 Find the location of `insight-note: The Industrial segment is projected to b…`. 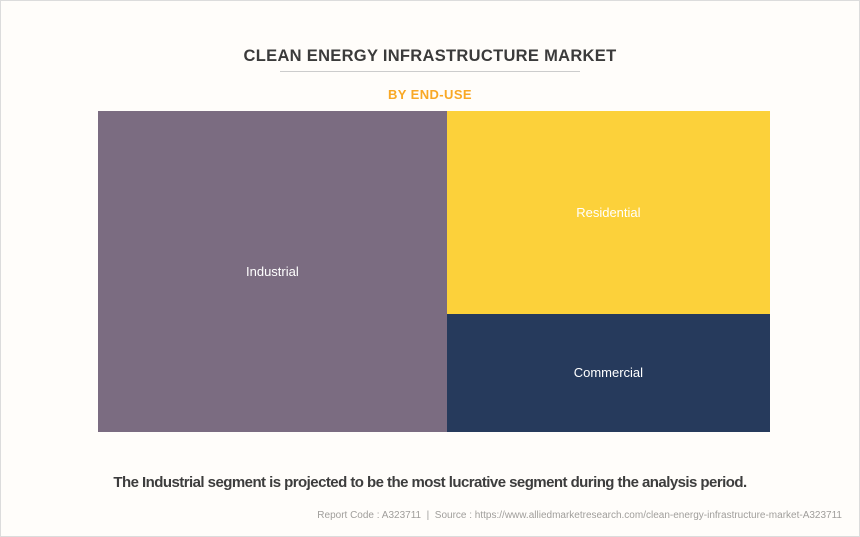

insight-note: The Industrial segment is projected to b… is located at coordinates (430, 482).